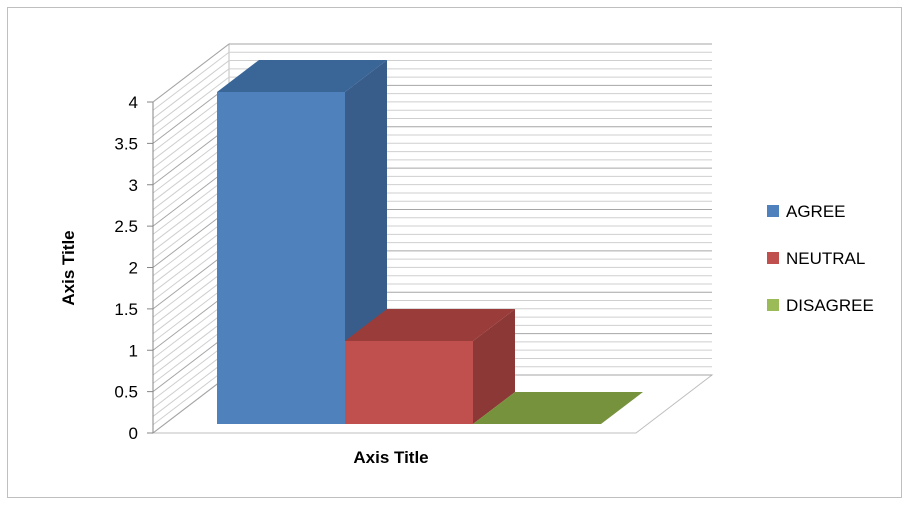  I want to click on legend: AGREE NEUTRAL DISAGREE, so click(820, 258).